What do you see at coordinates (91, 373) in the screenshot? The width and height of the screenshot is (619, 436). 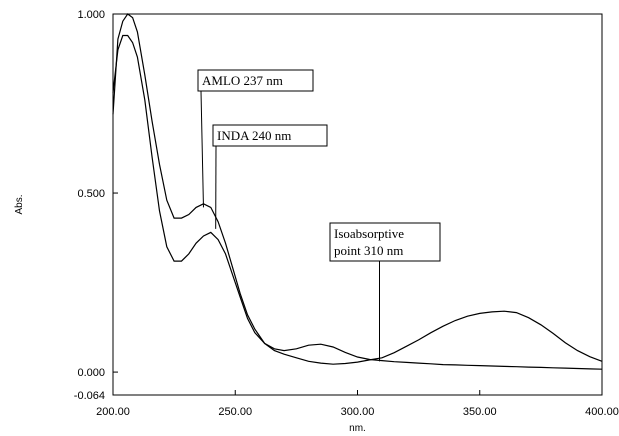 I see `y-tick-label-2: 0.000` at bounding box center [91, 373].